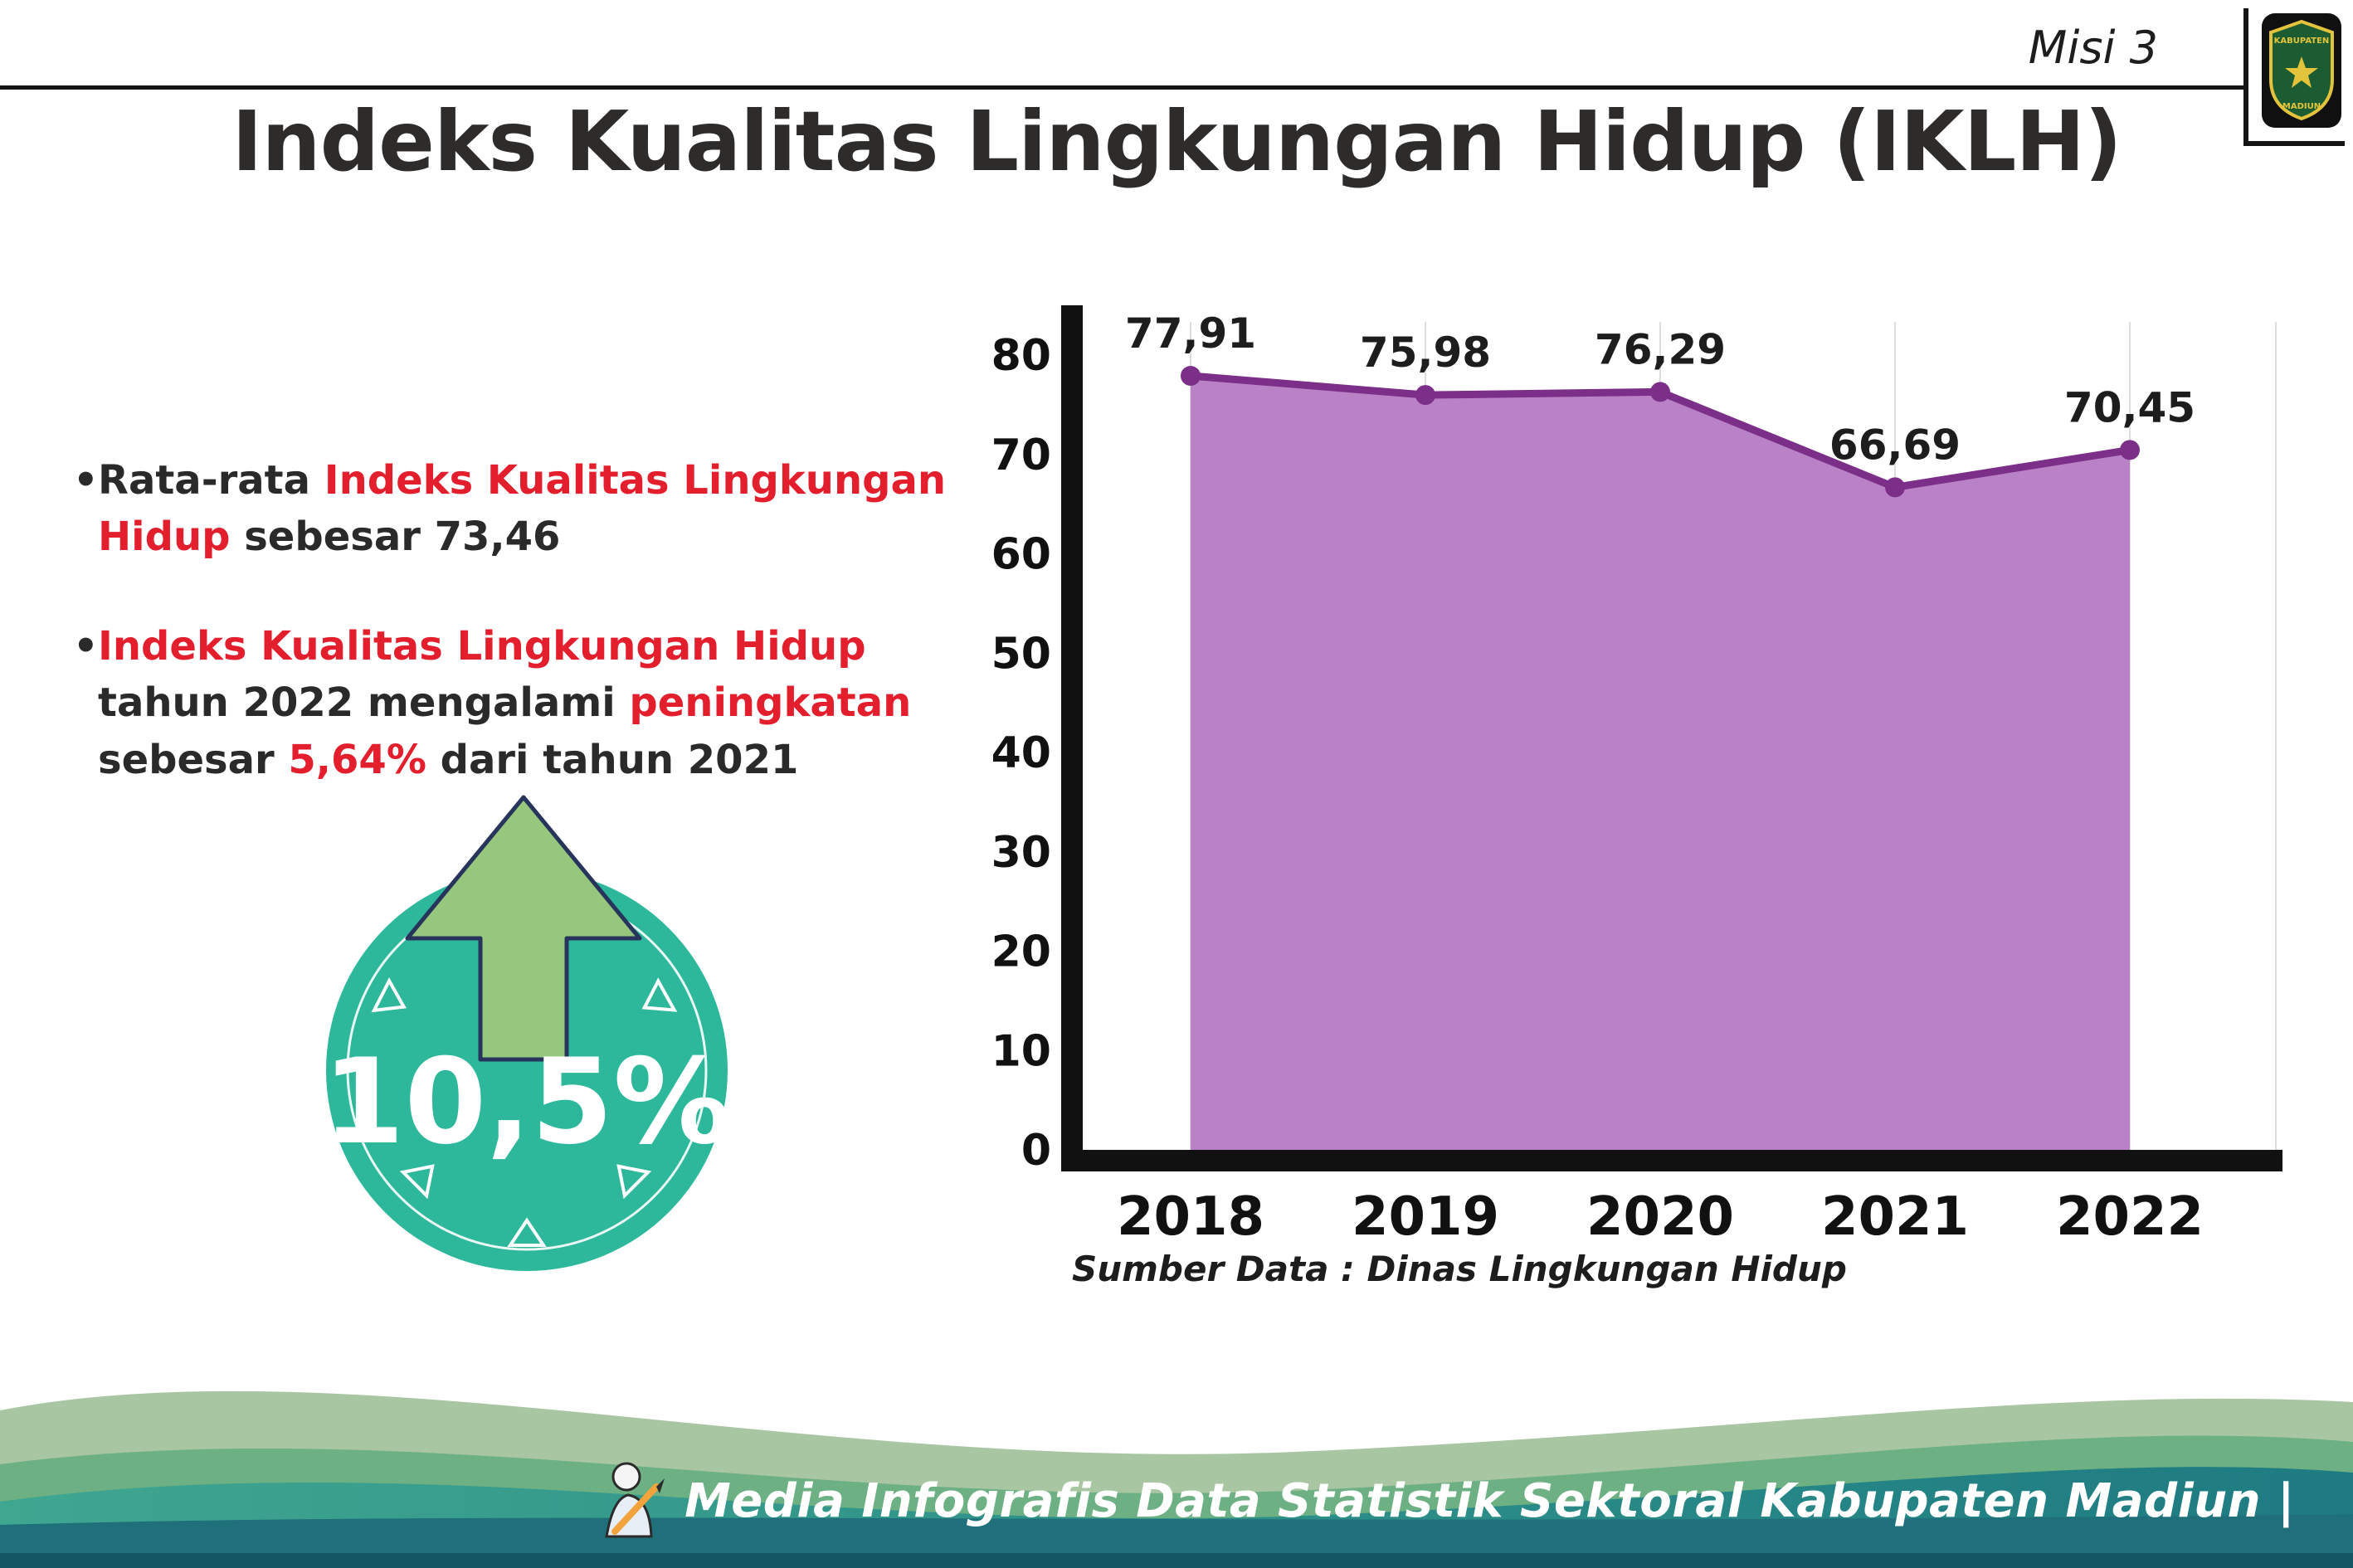 This screenshot has width=2353, height=1568. Describe the element at coordinates (1021, 356) in the screenshot. I see `y-tick-label: 80` at that location.